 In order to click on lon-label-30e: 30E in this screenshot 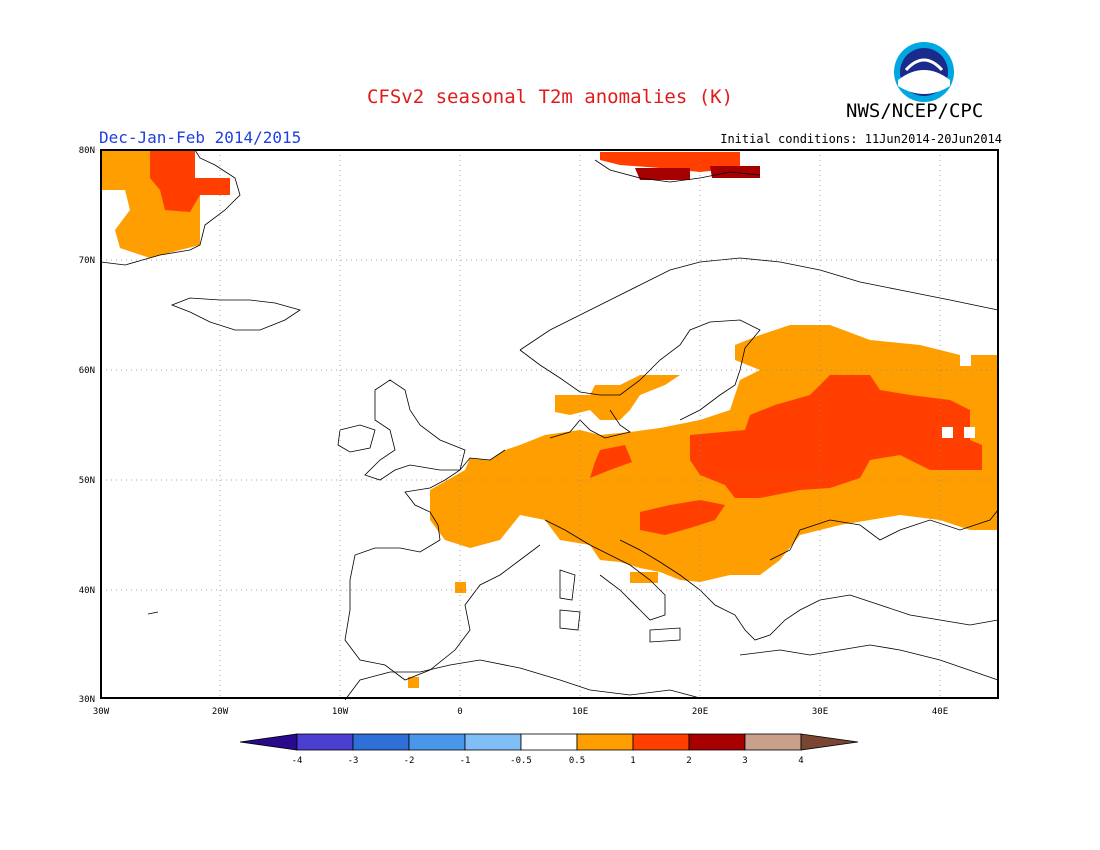, I will do `click(820, 712)`.